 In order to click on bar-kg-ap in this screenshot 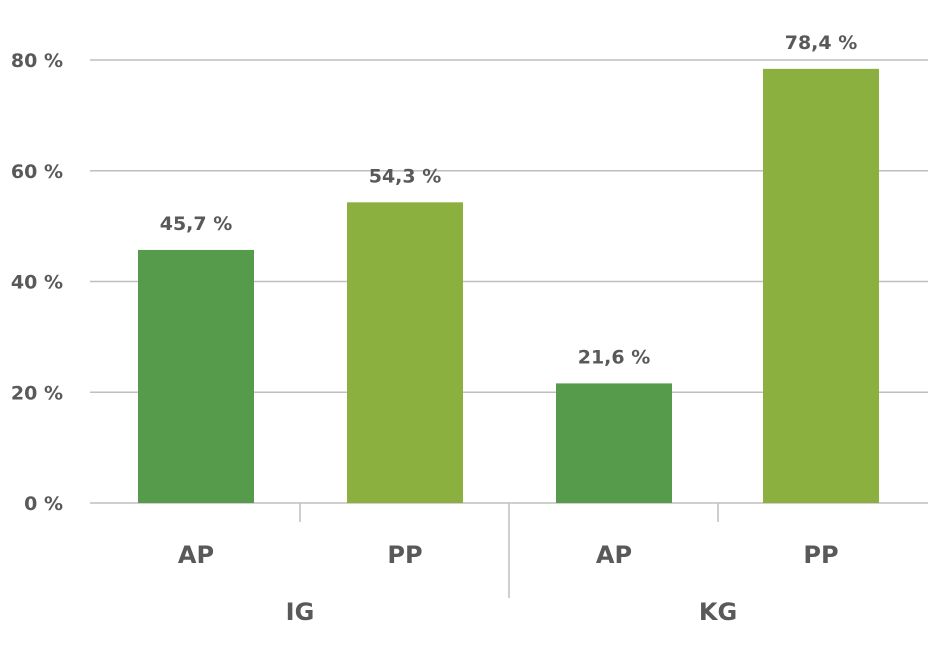, I will do `click(614, 443)`.